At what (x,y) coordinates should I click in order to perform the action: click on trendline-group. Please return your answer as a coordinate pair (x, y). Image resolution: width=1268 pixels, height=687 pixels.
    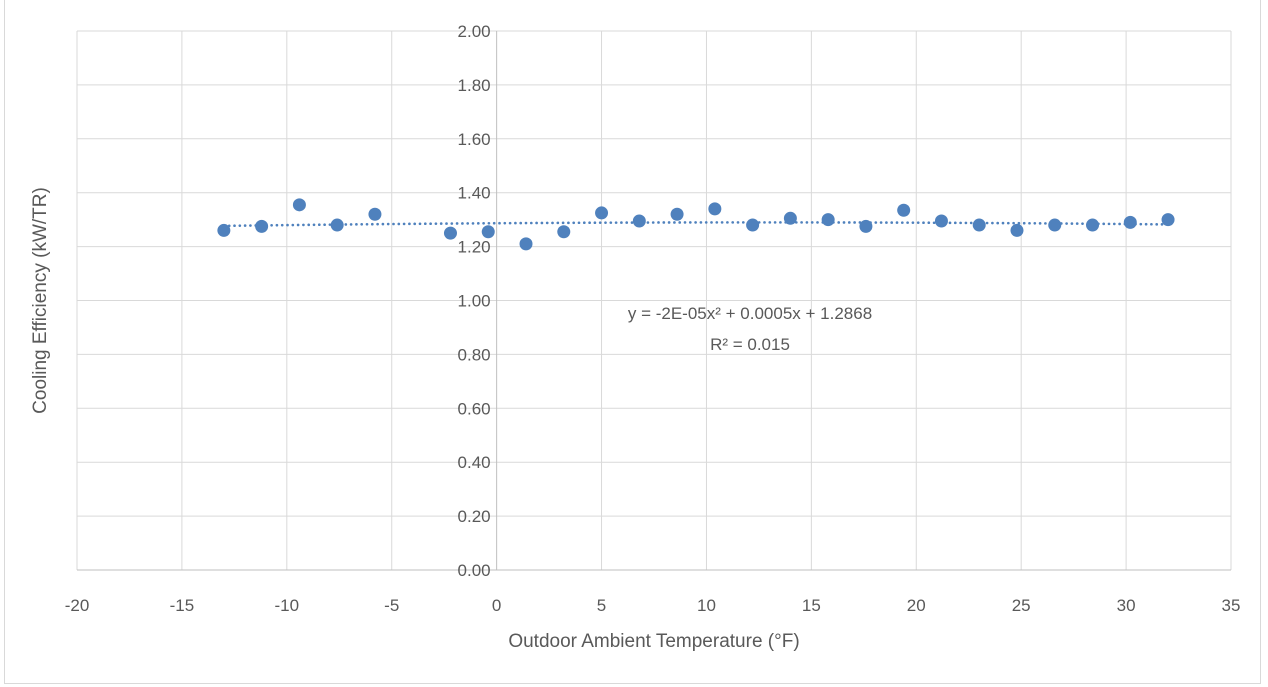
    Looking at the image, I should click on (696, 224).